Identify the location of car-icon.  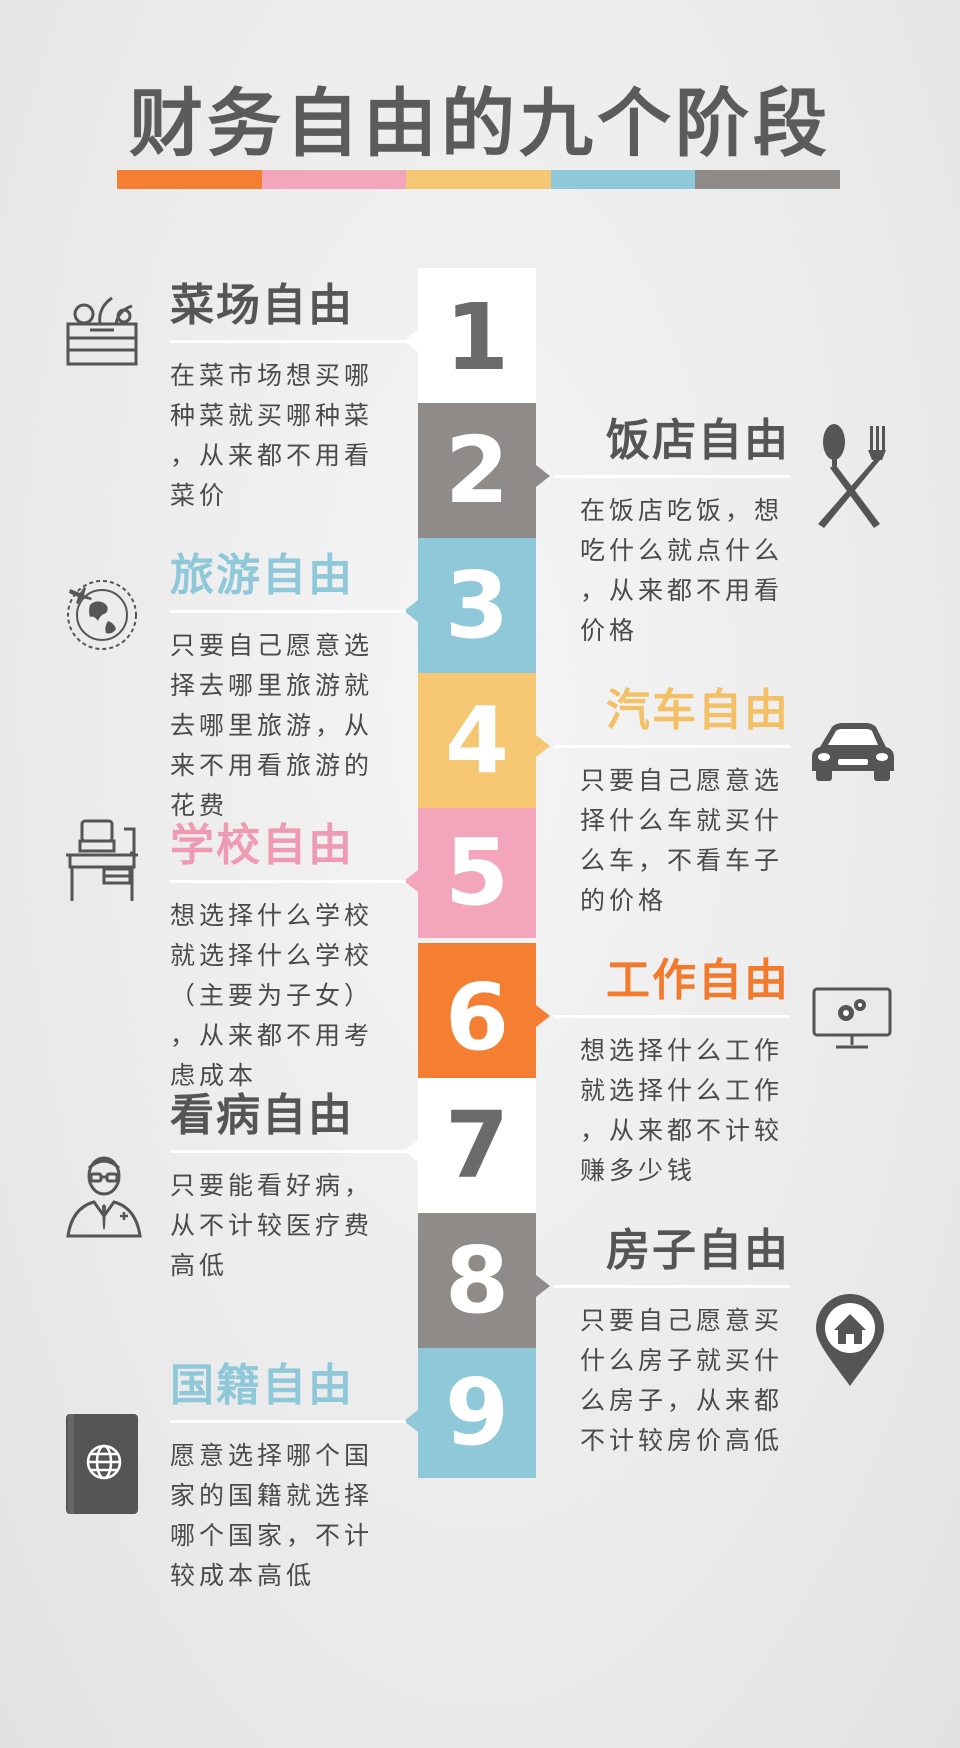
(853, 752).